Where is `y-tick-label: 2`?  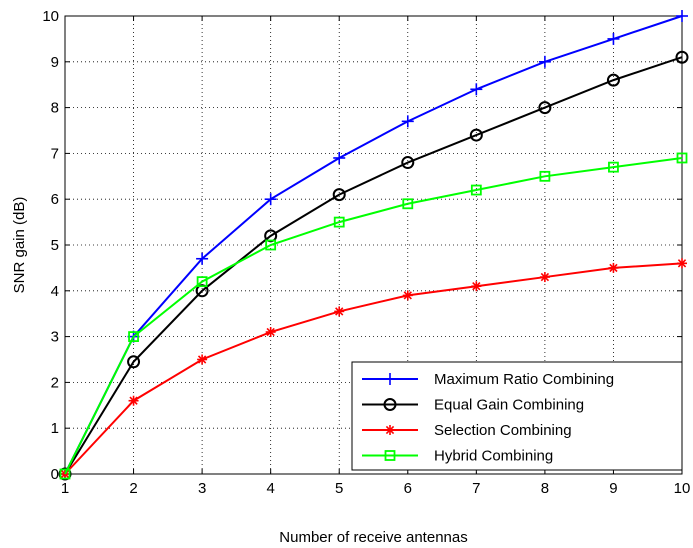 y-tick-label: 2 is located at coordinates (55, 382).